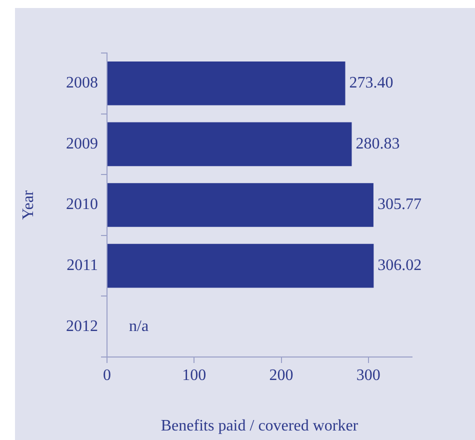  What do you see at coordinates (82, 265) in the screenshot?
I see `y-tick-label: 2011` at bounding box center [82, 265].